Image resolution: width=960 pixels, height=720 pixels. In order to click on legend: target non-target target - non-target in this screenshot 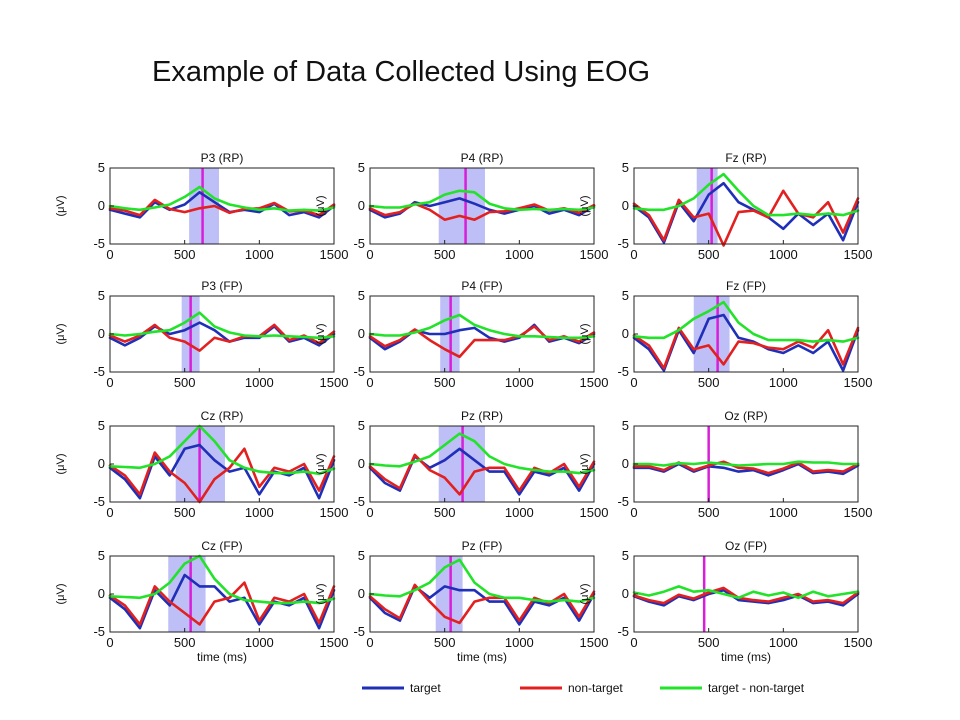, I will do `click(583, 688)`.